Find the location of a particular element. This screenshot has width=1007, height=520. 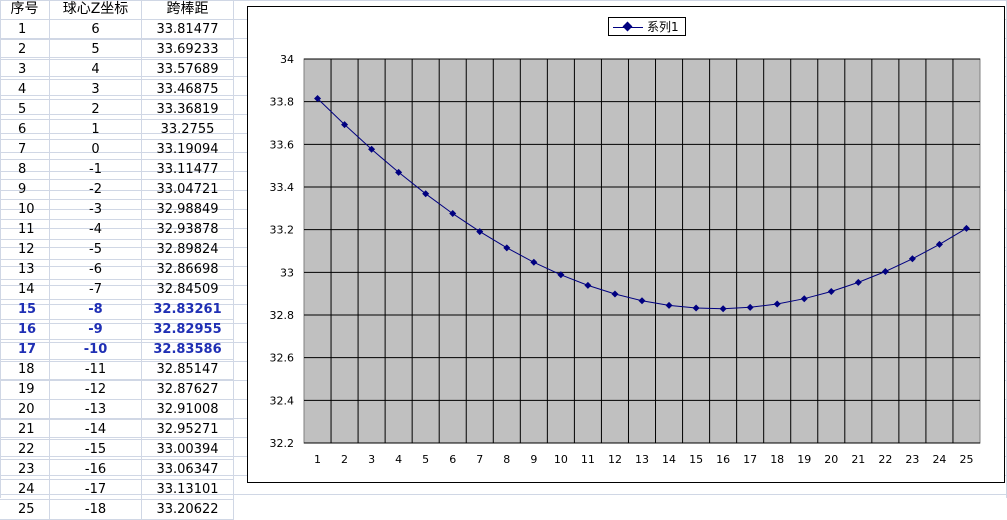

cell-index: 12 is located at coordinates (25, 249).